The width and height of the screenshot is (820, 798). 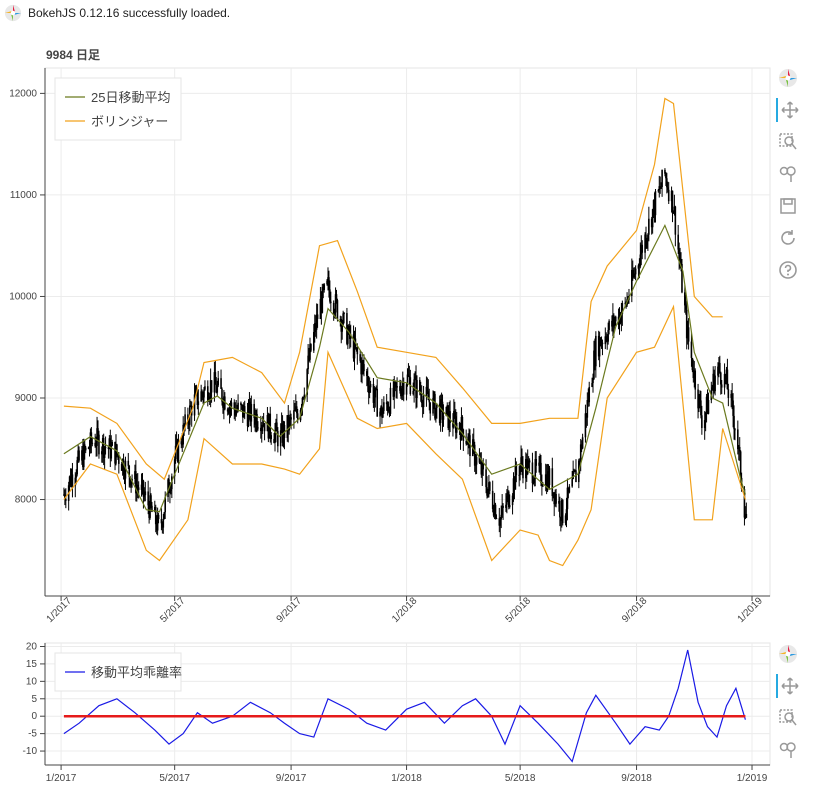 What do you see at coordinates (519, 610) in the screenshot?
I see `x-tick-label: 5/2018` at bounding box center [519, 610].